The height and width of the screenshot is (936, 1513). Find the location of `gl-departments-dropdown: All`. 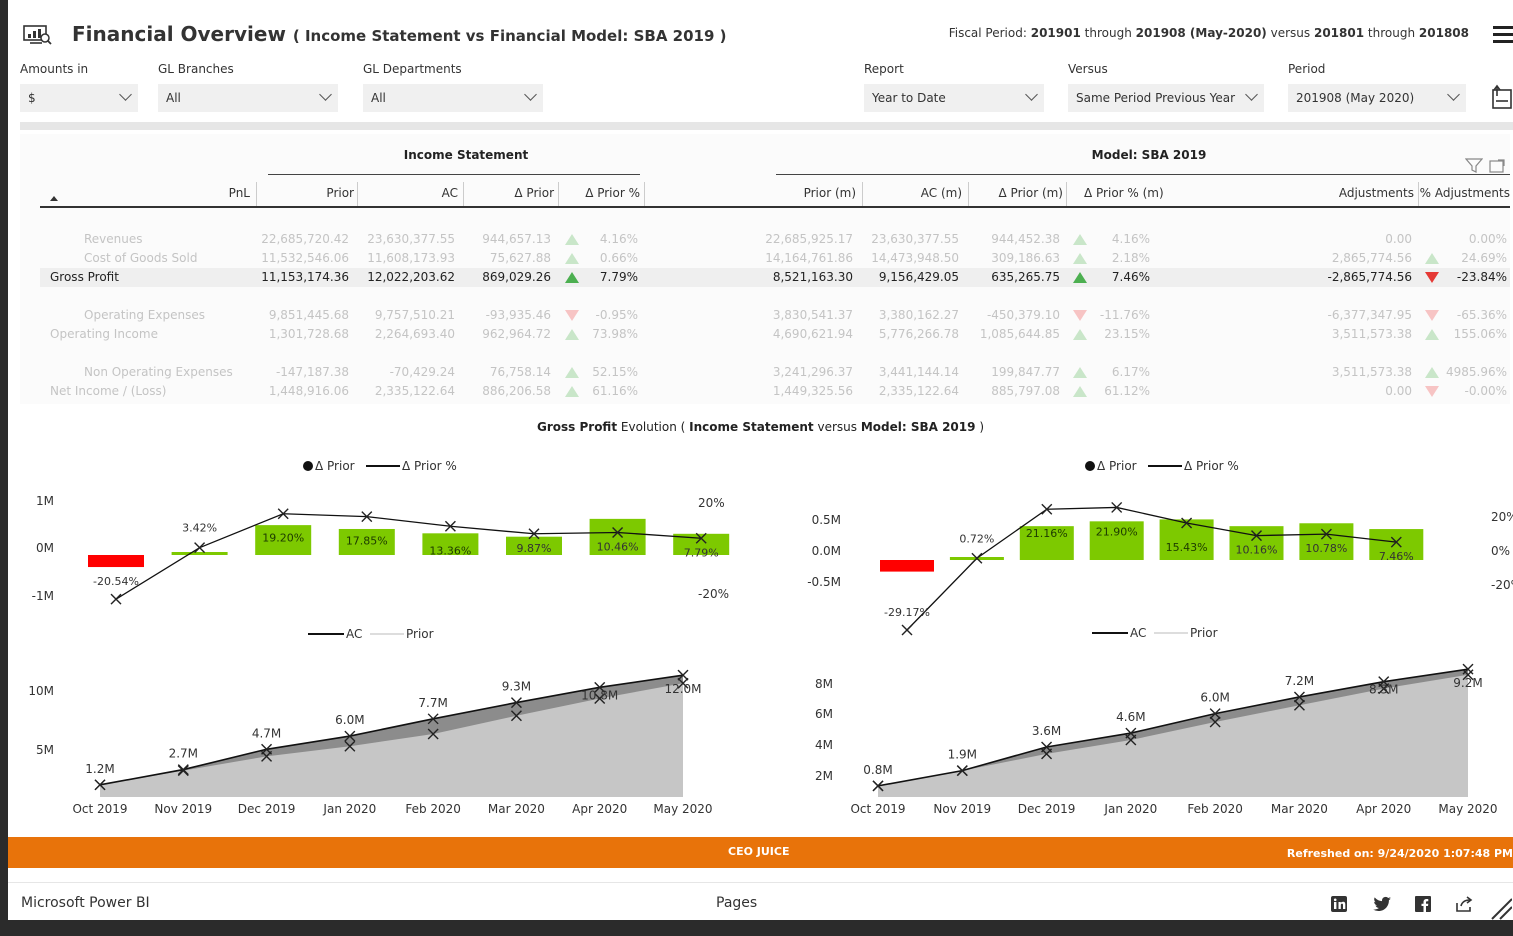

gl-departments-dropdown: All is located at coordinates (453, 98).